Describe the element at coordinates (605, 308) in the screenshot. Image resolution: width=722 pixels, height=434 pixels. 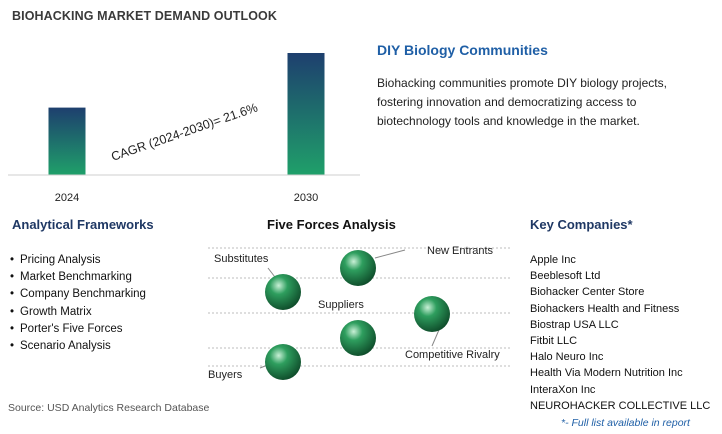
I see `company-item: Biohackers Health and Fitness` at that location.